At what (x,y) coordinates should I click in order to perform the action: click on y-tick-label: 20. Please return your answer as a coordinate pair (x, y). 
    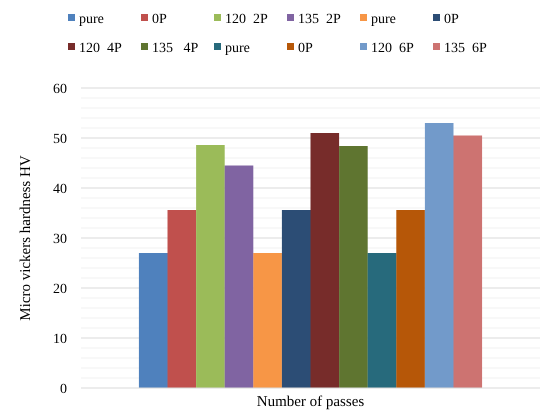
    Looking at the image, I should click on (60, 289).